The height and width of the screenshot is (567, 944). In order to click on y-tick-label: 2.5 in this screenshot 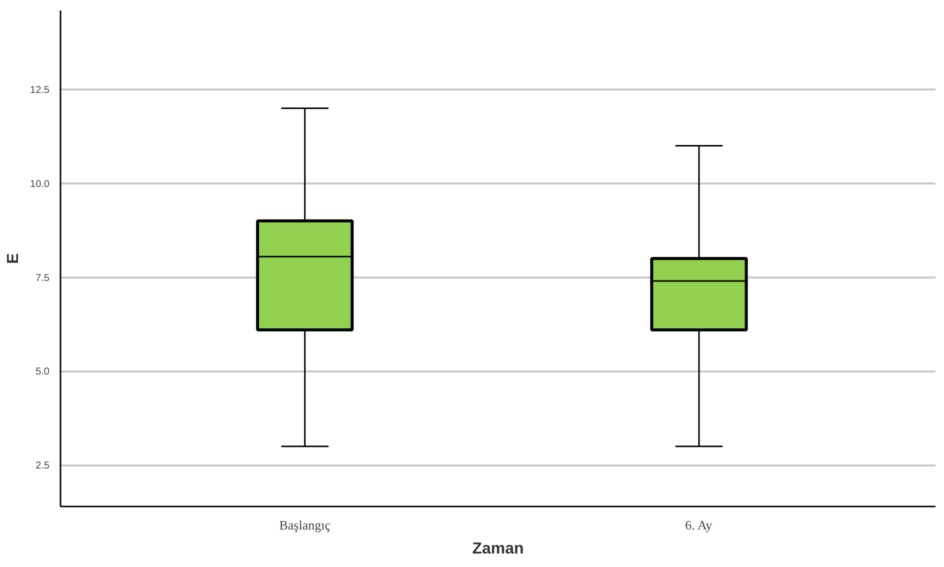, I will do `click(43, 466)`.